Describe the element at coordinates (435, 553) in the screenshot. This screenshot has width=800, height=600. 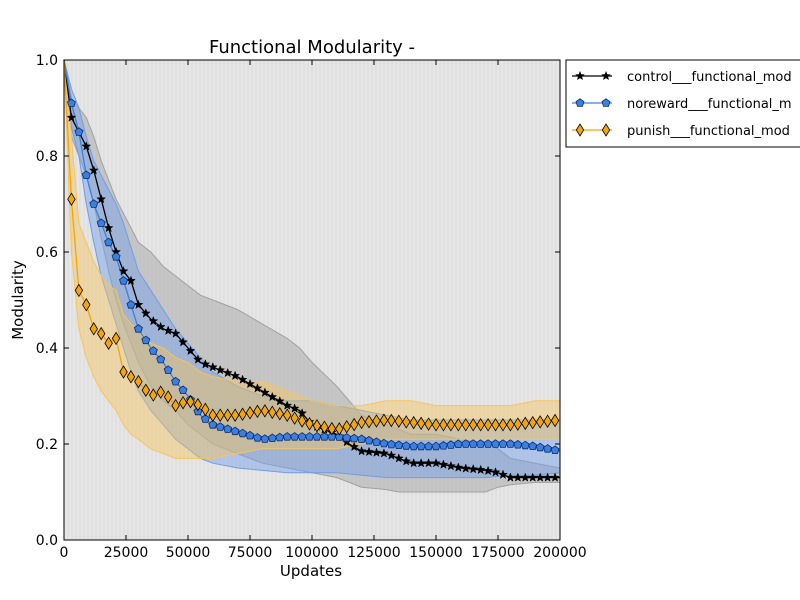
I see `x-tick-label: 150000` at that location.